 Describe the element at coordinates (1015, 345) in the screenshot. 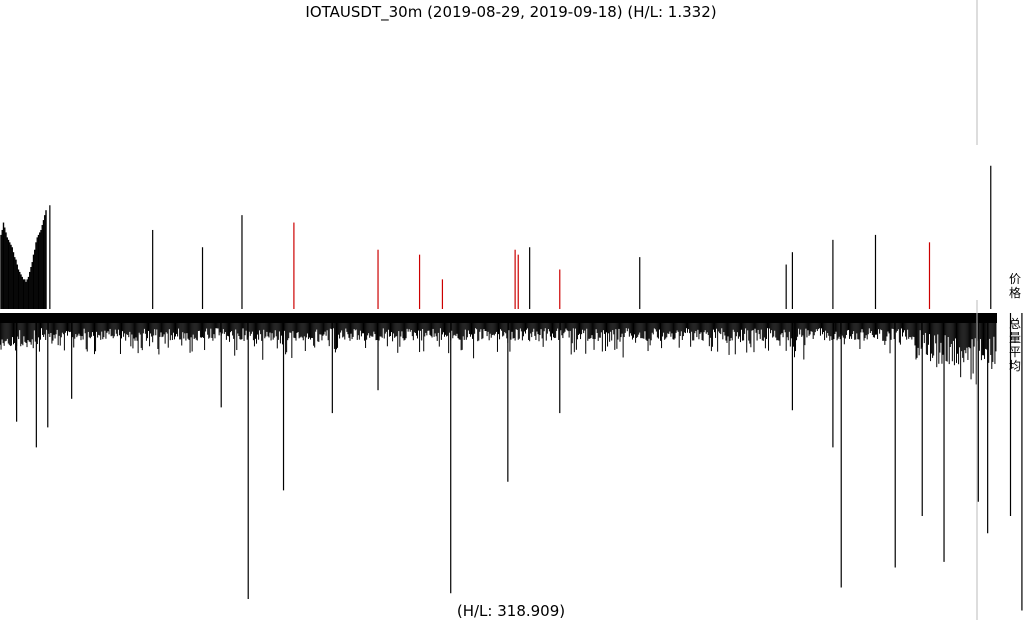

I see `volume-axis-label: 总量平均` at that location.